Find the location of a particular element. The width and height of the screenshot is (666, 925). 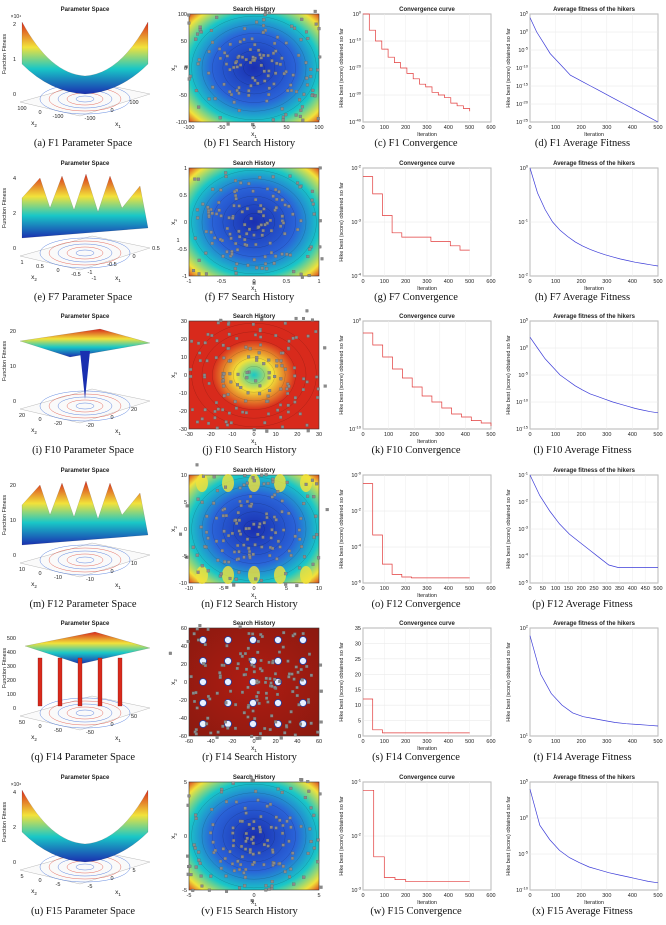

y-tick-label: -30 is located at coordinates (183, 430).